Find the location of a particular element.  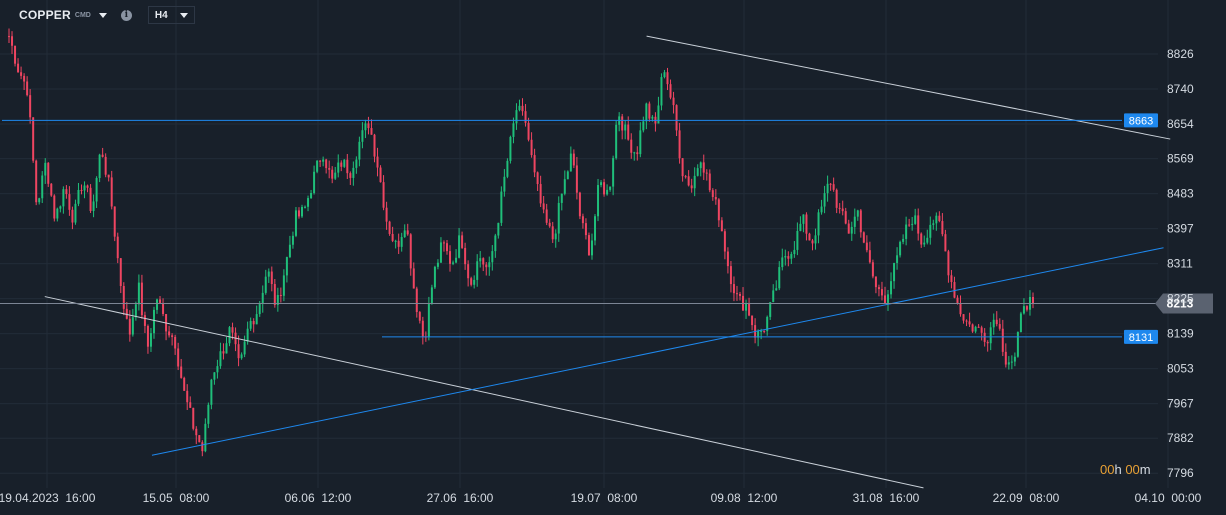

price-tick-label: 8654 is located at coordinates (1180, 124).